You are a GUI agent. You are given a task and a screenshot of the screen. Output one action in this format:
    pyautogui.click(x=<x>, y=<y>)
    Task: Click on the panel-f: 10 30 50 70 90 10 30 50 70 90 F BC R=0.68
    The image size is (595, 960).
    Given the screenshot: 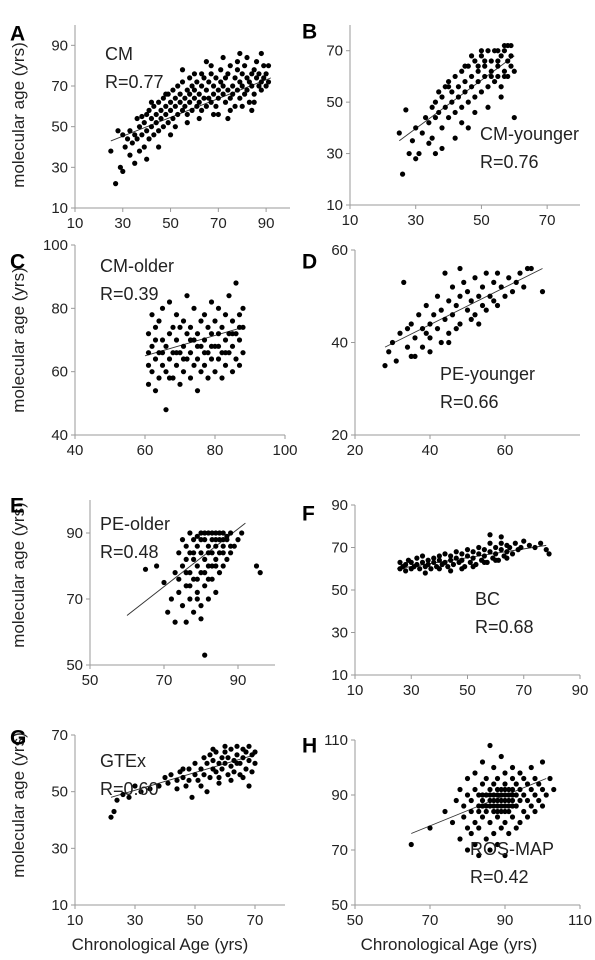 What is the action you would take?
    pyautogui.click(x=445, y=598)
    